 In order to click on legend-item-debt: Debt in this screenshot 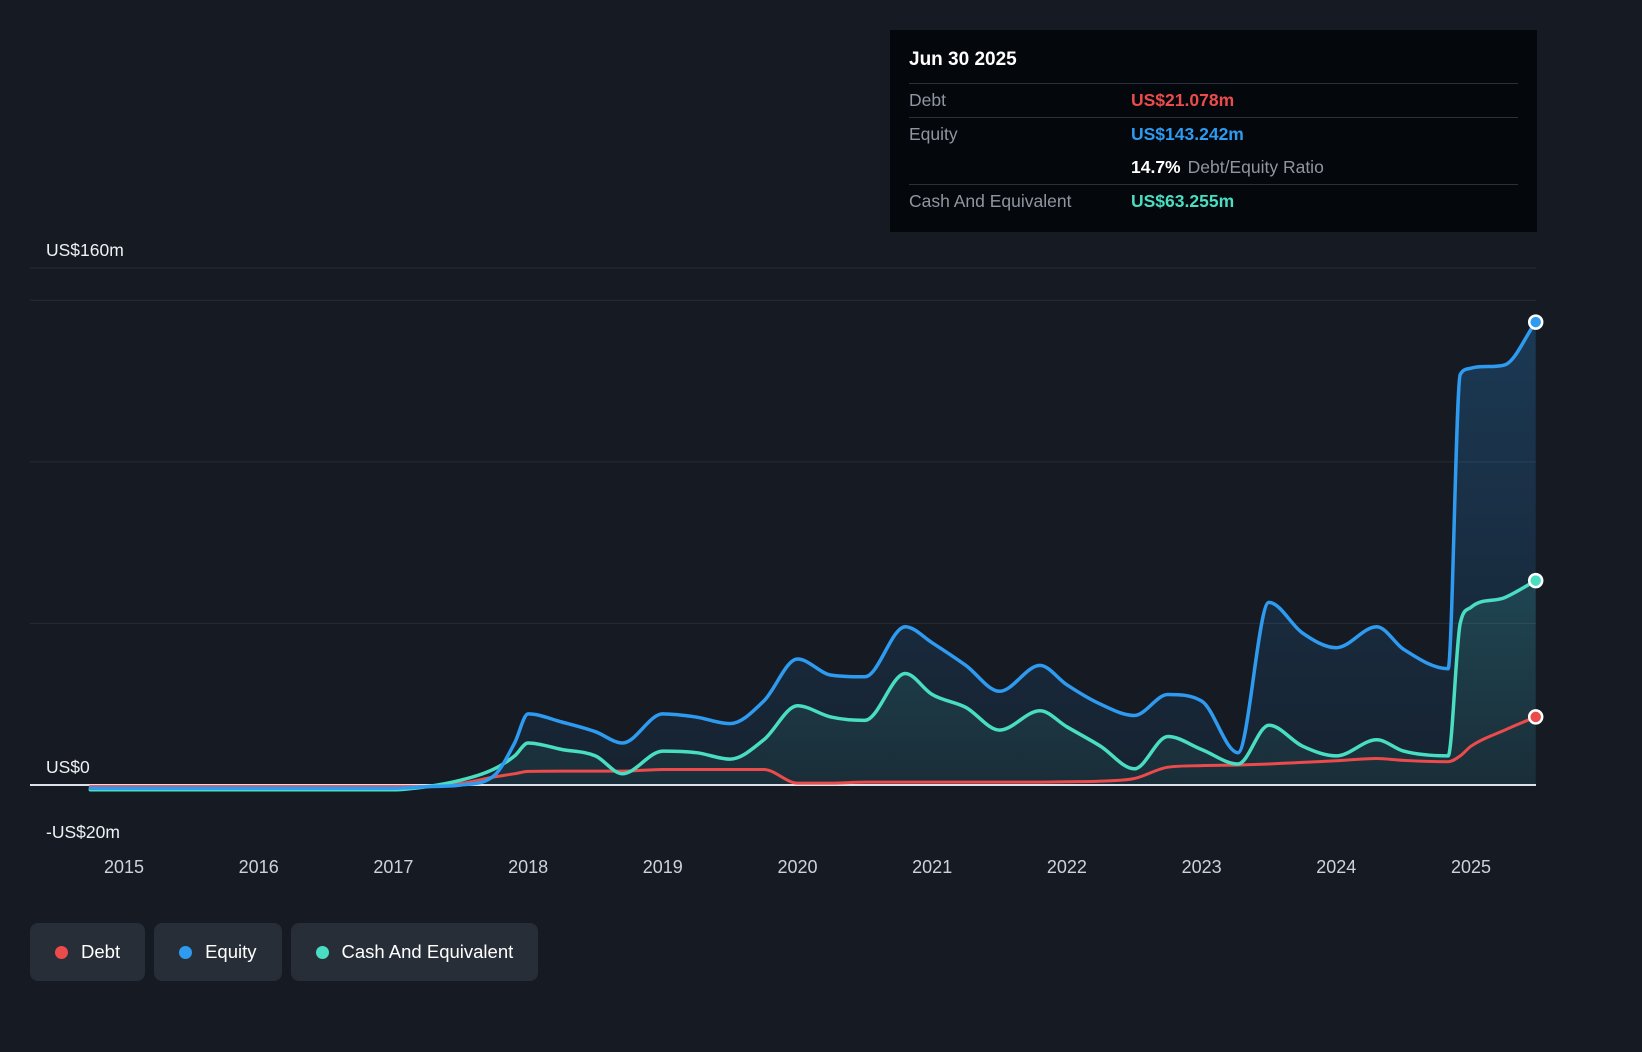, I will do `click(88, 952)`.